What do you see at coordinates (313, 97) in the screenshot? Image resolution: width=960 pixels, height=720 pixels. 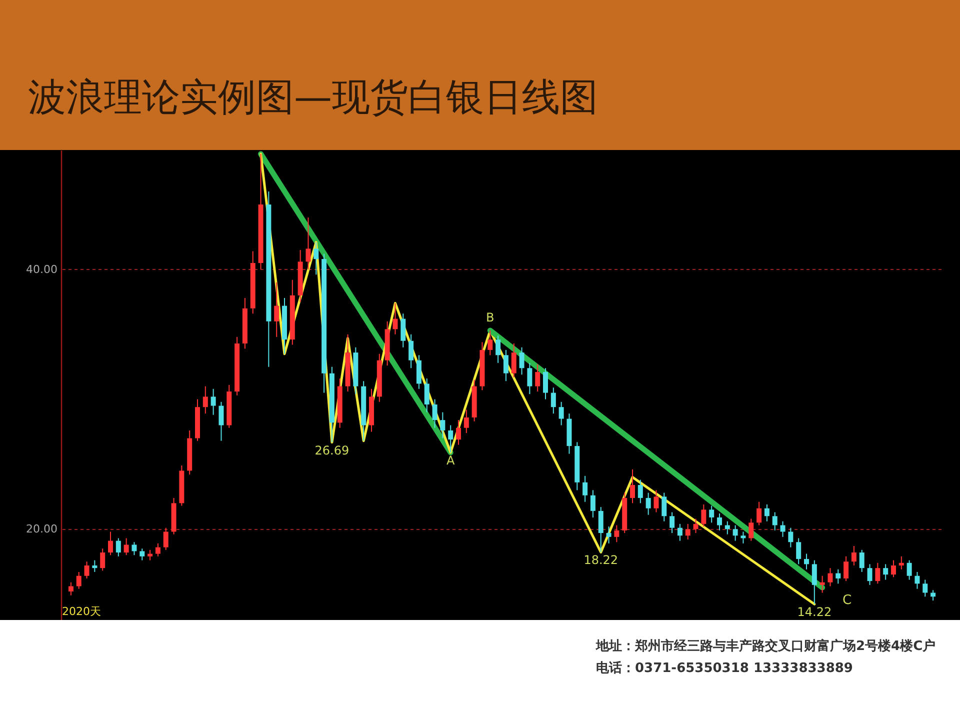 I see `chart-title: 波浪理论实例图—现货白银日线图` at bounding box center [313, 97].